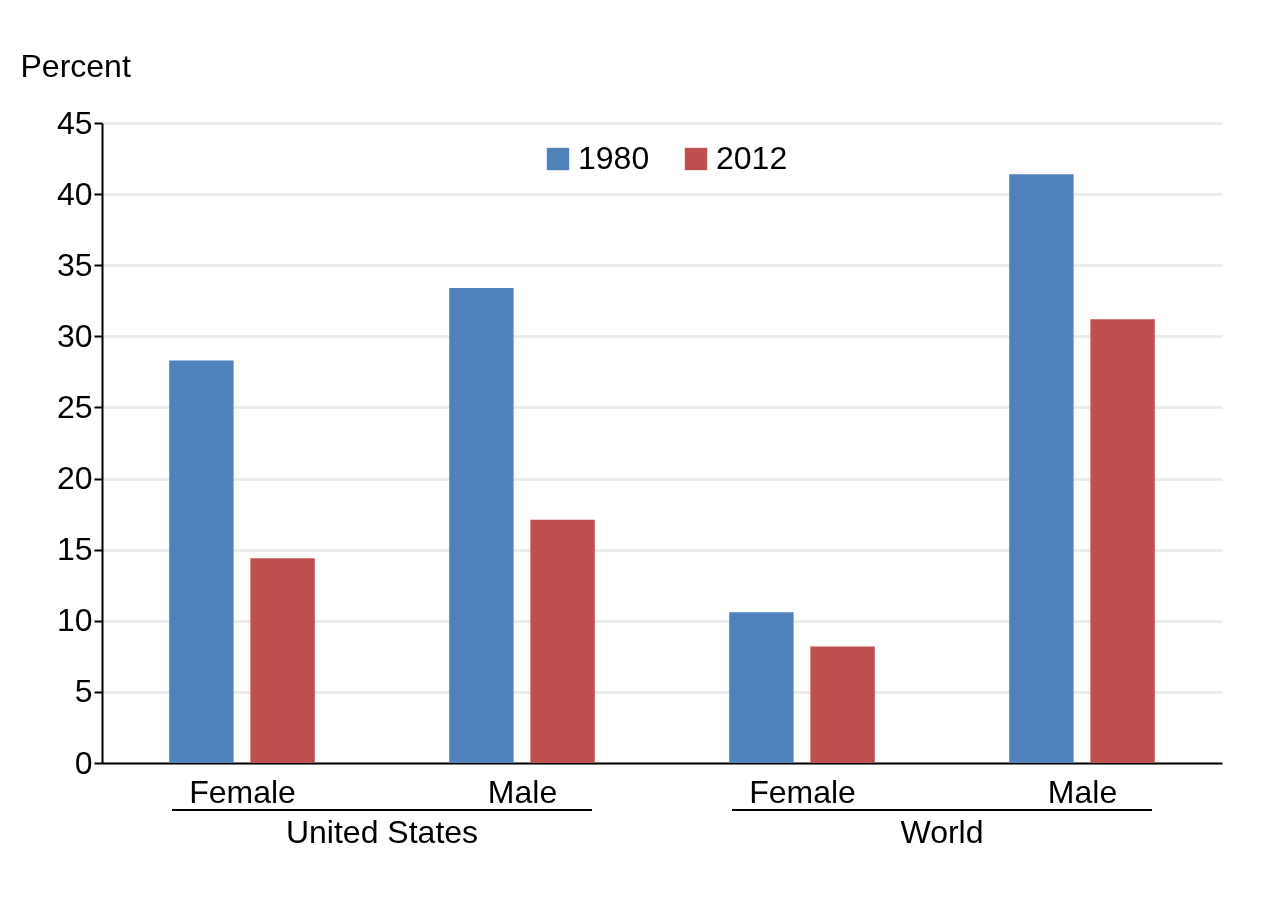 This screenshot has height=922, width=1281. What do you see at coordinates (74, 620) in the screenshot?
I see `y-tick-label: 10` at bounding box center [74, 620].